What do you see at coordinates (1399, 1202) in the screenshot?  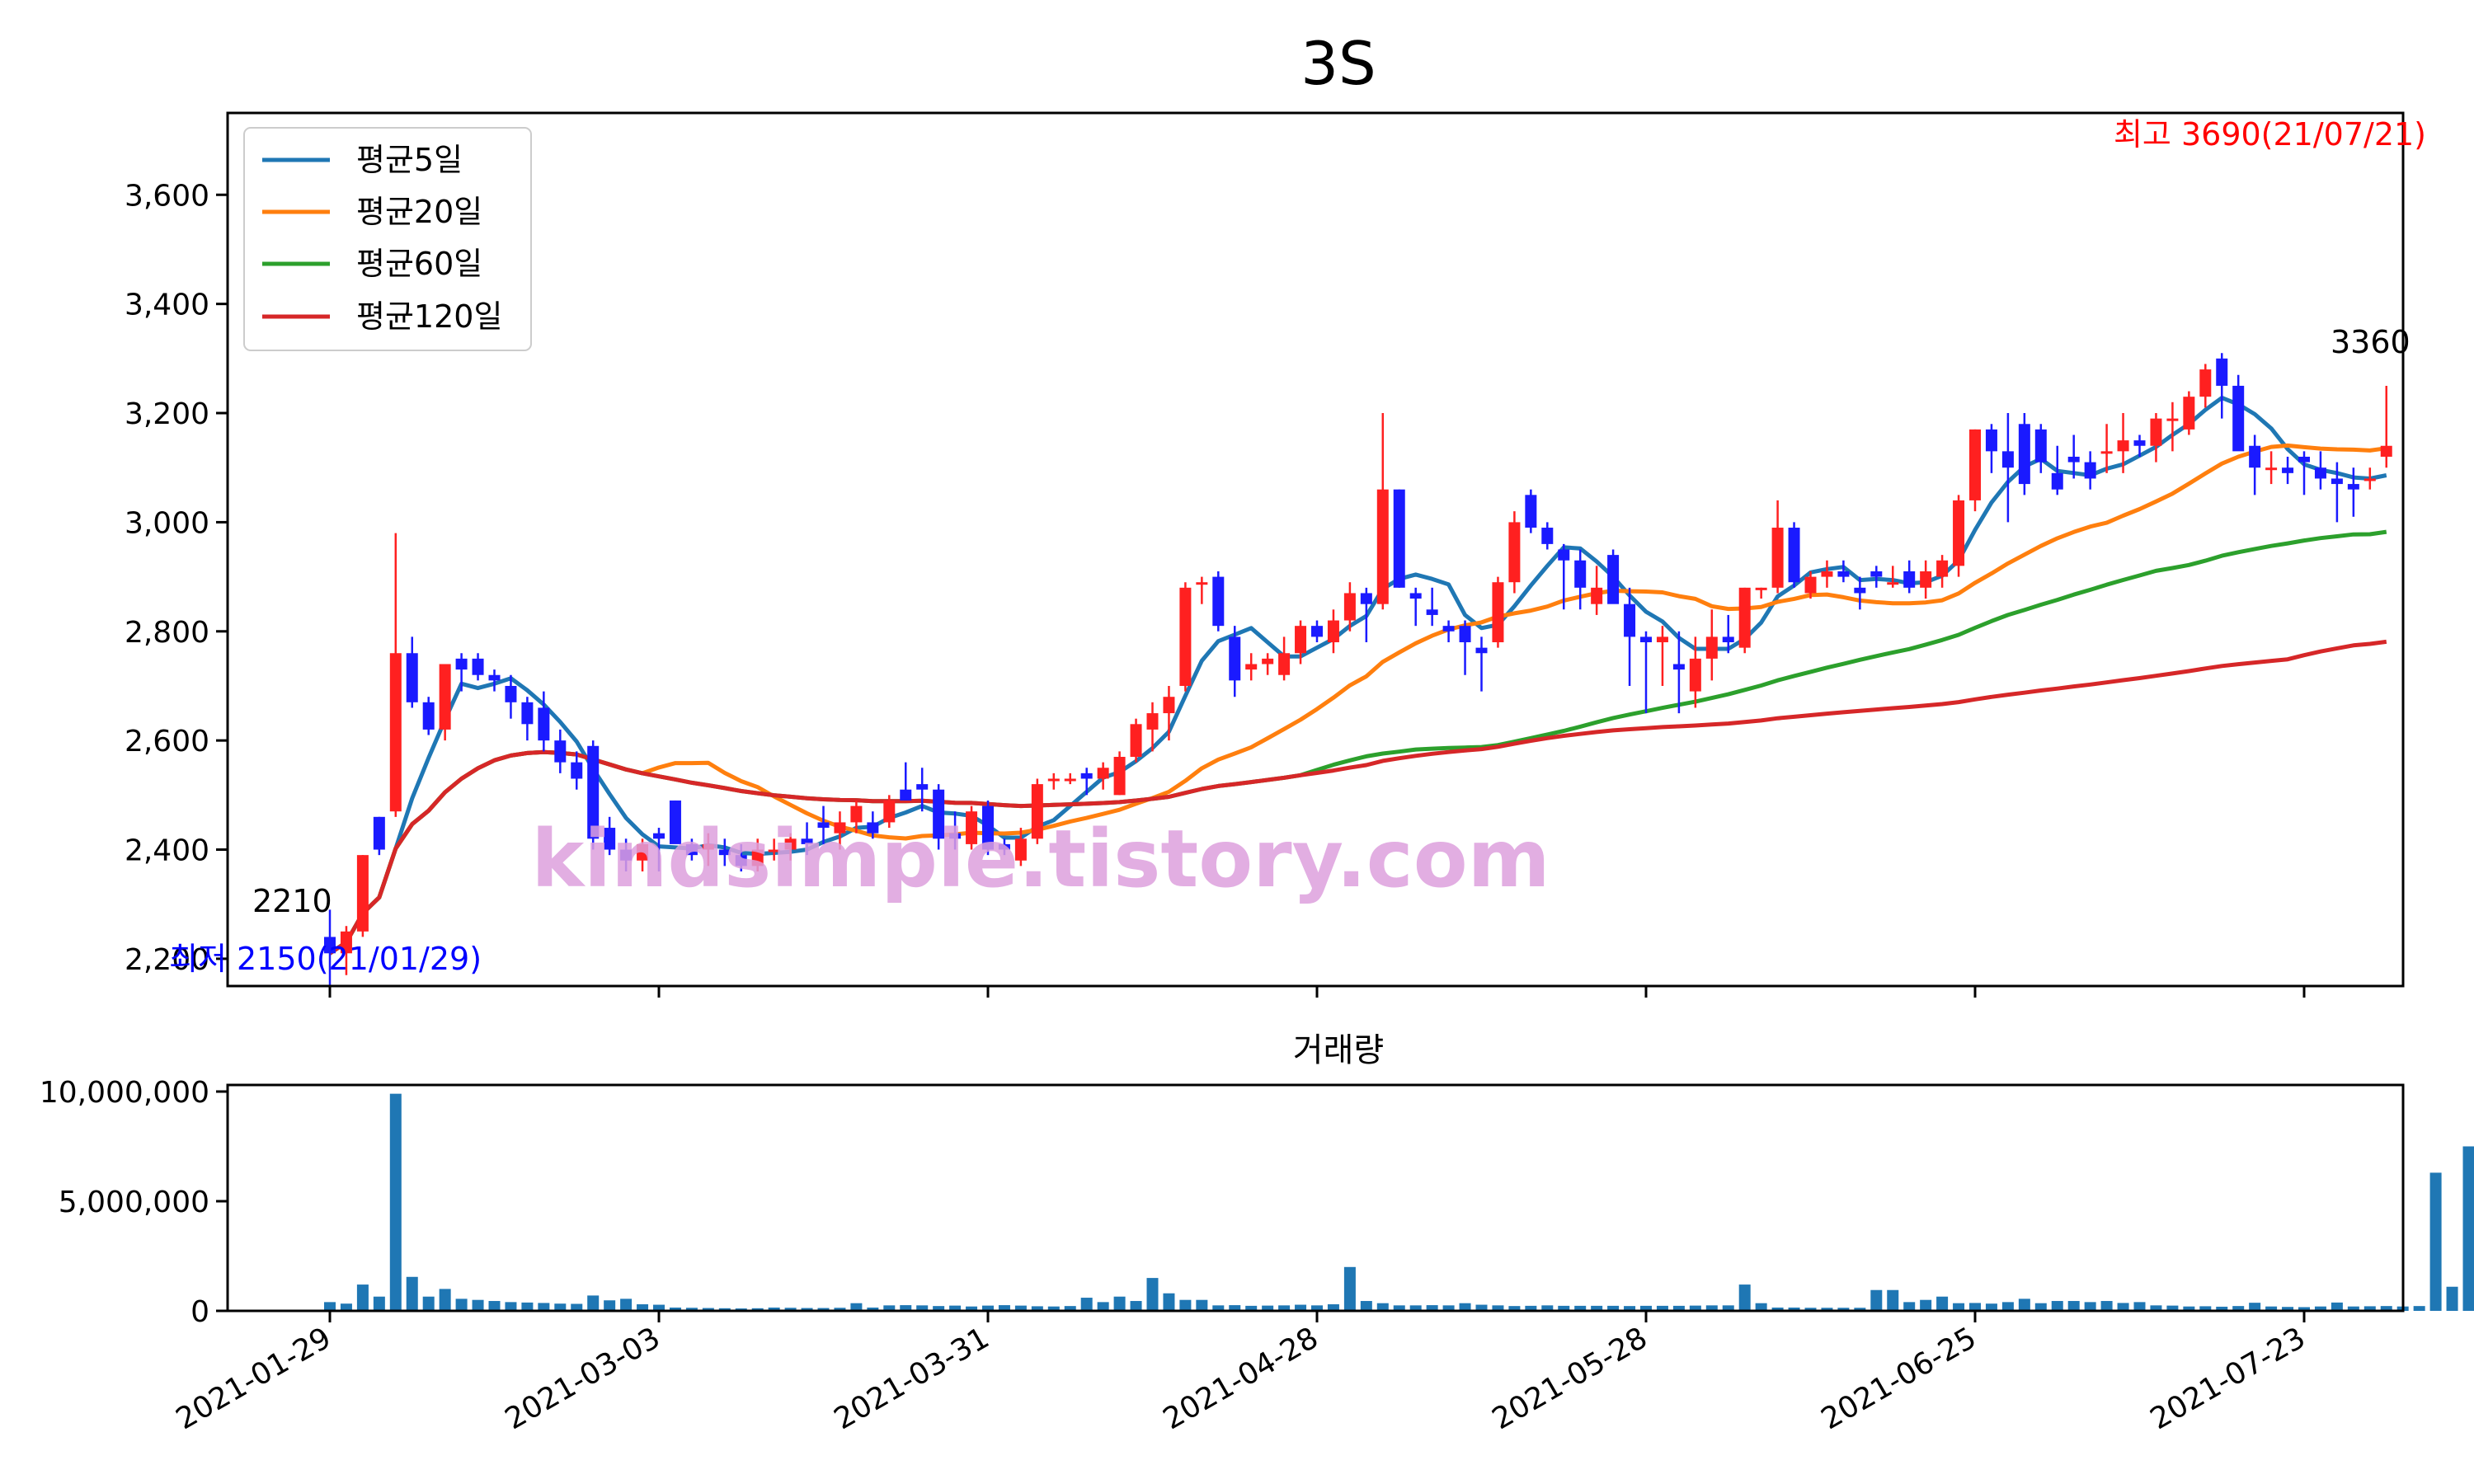 I see `volume-bars` at bounding box center [1399, 1202].